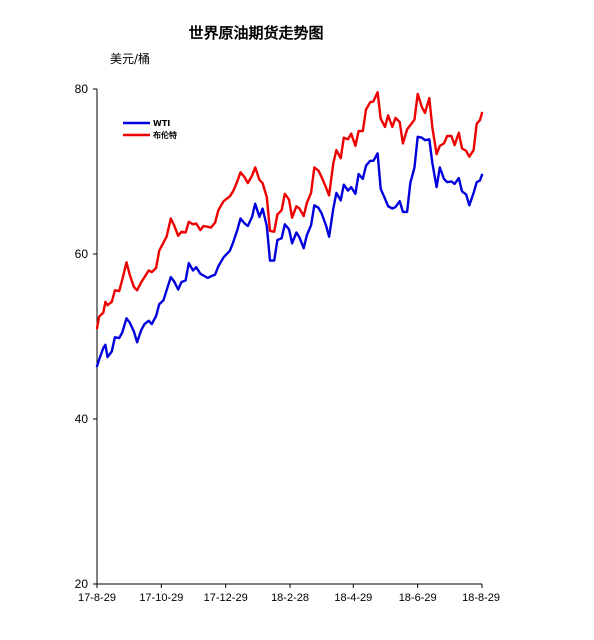 The width and height of the screenshot is (594, 640). What do you see at coordinates (82, 89) in the screenshot?
I see `y-tick-label: 80` at bounding box center [82, 89].